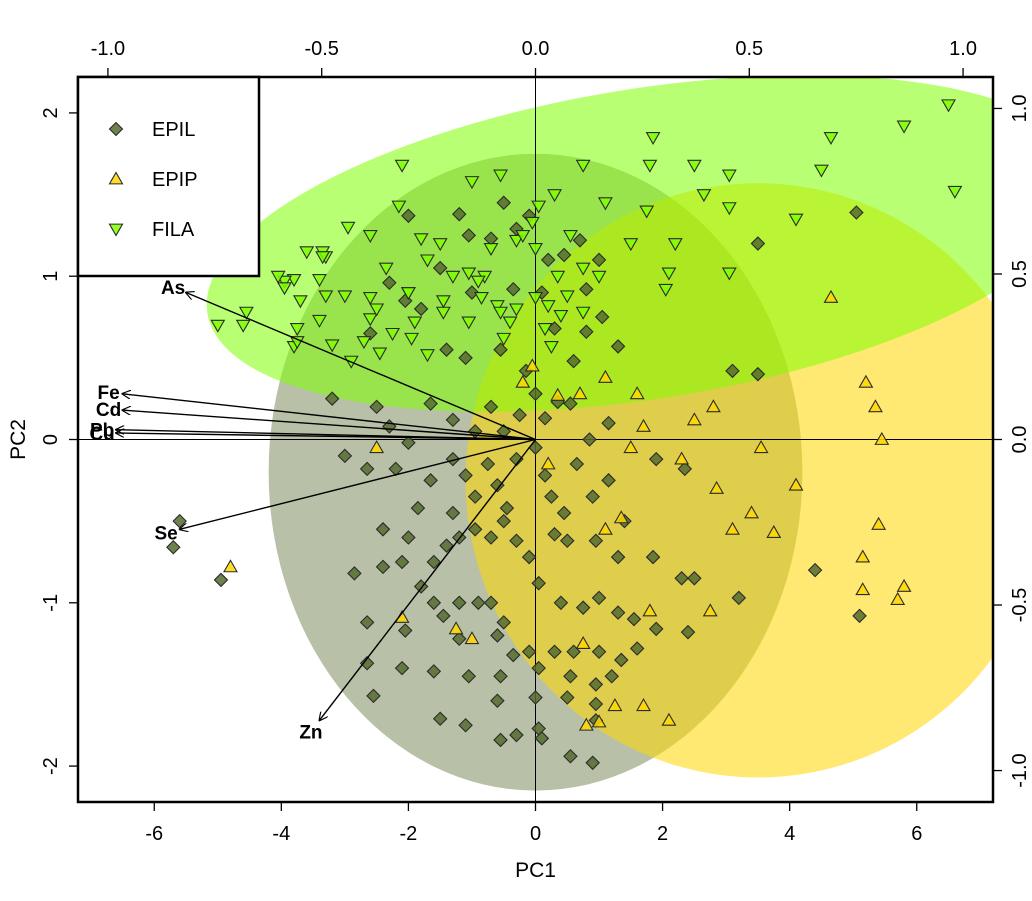 This screenshot has width=1032, height=901. I want to click on x-tick-label: -6, so click(154, 834).